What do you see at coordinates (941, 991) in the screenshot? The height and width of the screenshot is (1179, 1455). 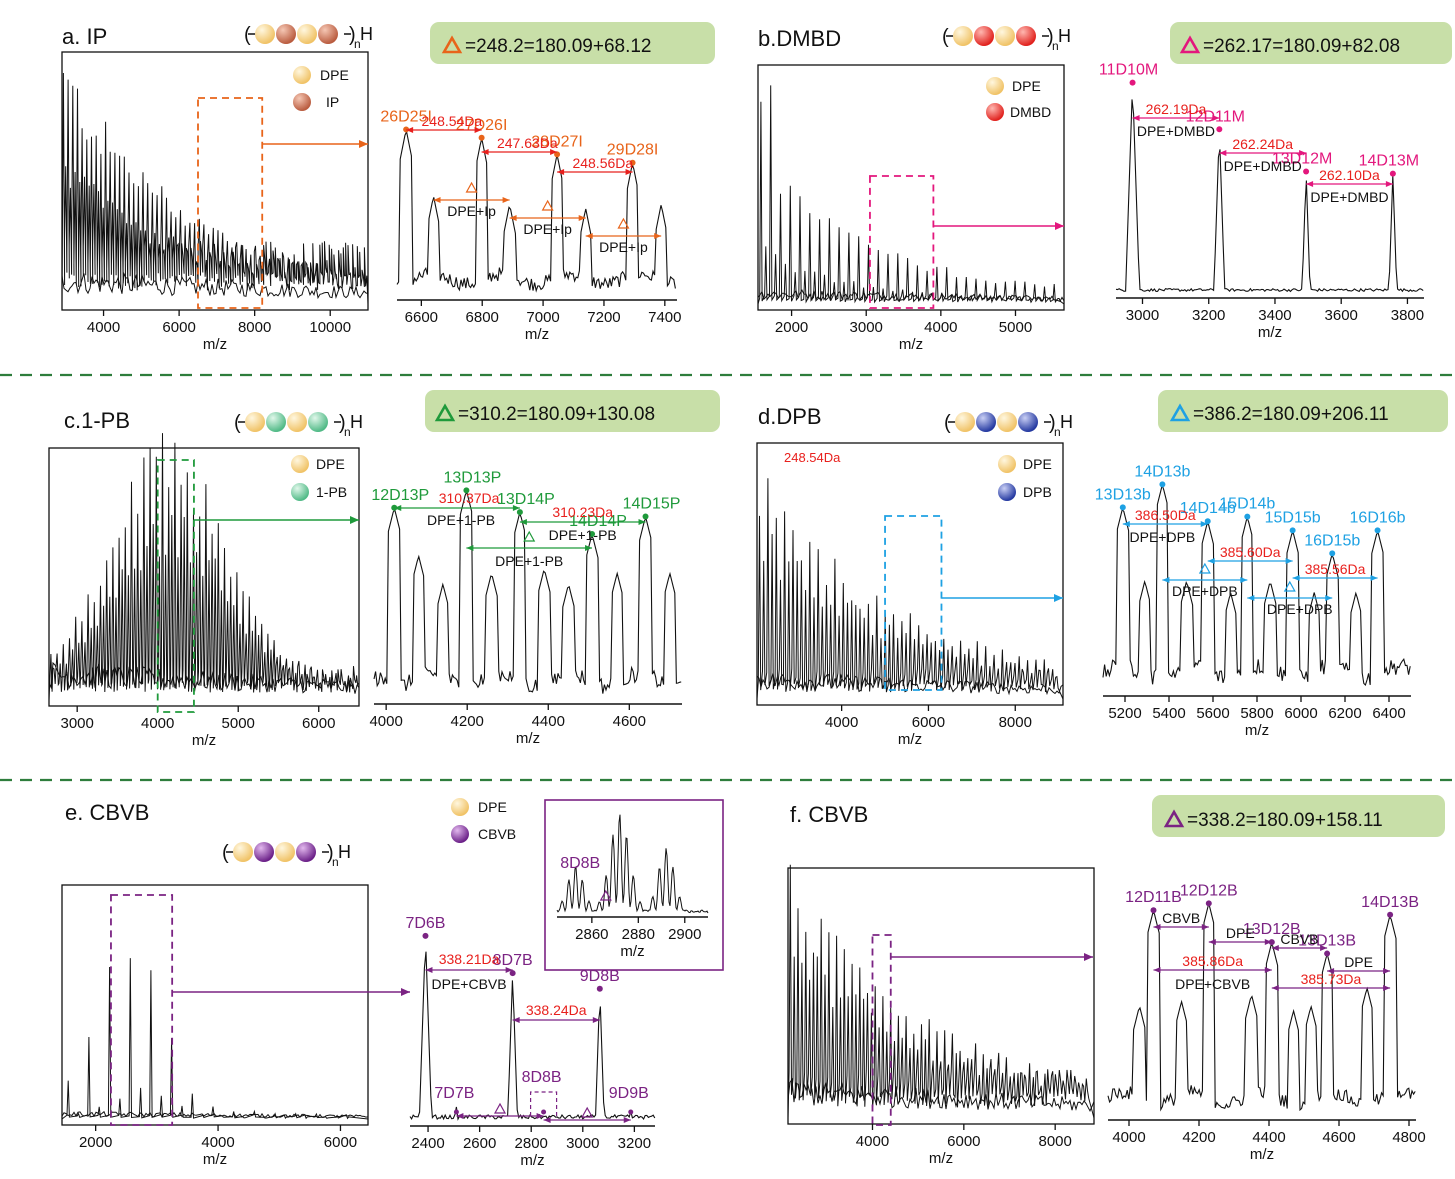 I see `panel-f-overview-trace` at bounding box center [941, 991].